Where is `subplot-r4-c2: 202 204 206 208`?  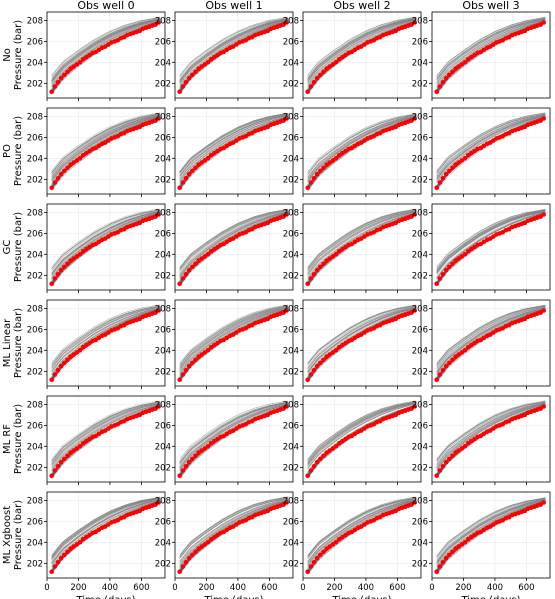
subplot-r4-c2: 202 204 206 208 is located at coordinates (352, 440).